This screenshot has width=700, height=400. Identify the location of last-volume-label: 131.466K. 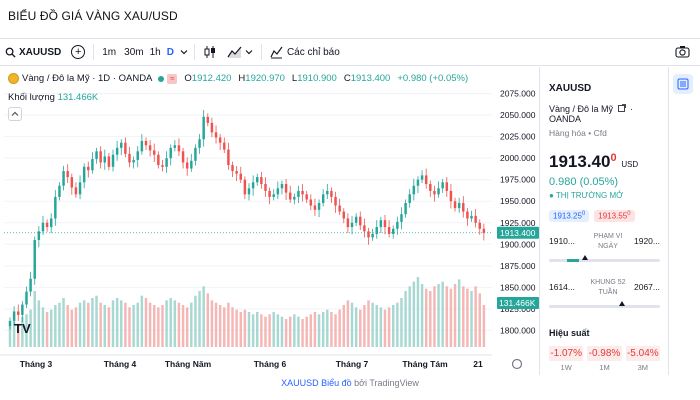
(517, 303).